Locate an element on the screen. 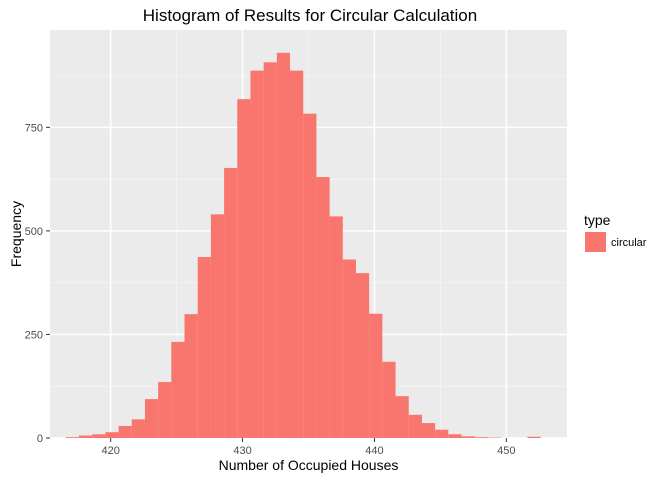  x-tick-label: 430 is located at coordinates (242, 451).